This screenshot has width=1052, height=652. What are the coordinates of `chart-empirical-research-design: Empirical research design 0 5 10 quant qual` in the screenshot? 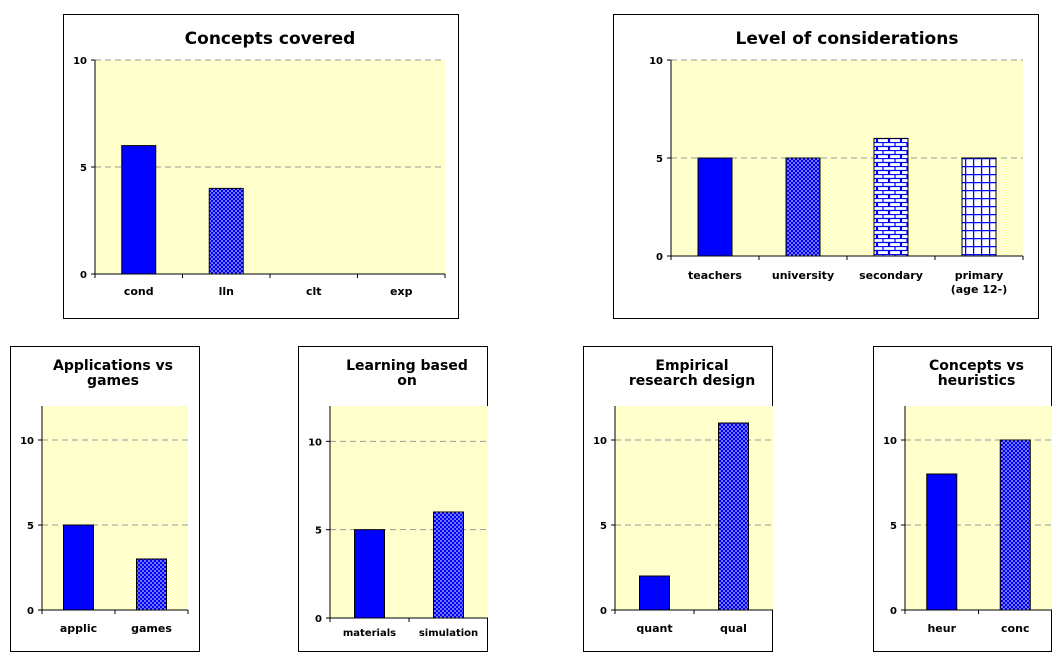 It's located at (678, 499).